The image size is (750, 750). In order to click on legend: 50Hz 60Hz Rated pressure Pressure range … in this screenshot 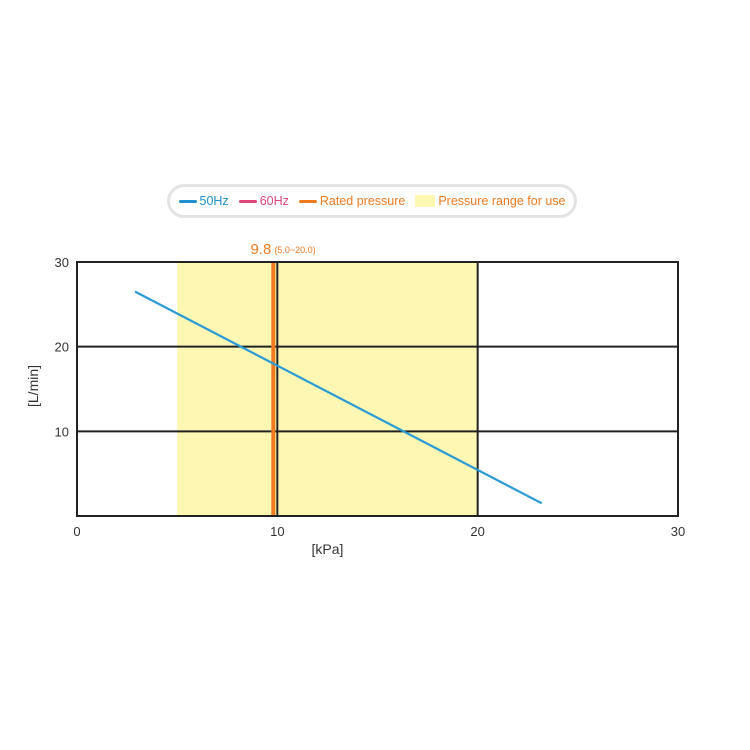, I will do `click(372, 201)`.